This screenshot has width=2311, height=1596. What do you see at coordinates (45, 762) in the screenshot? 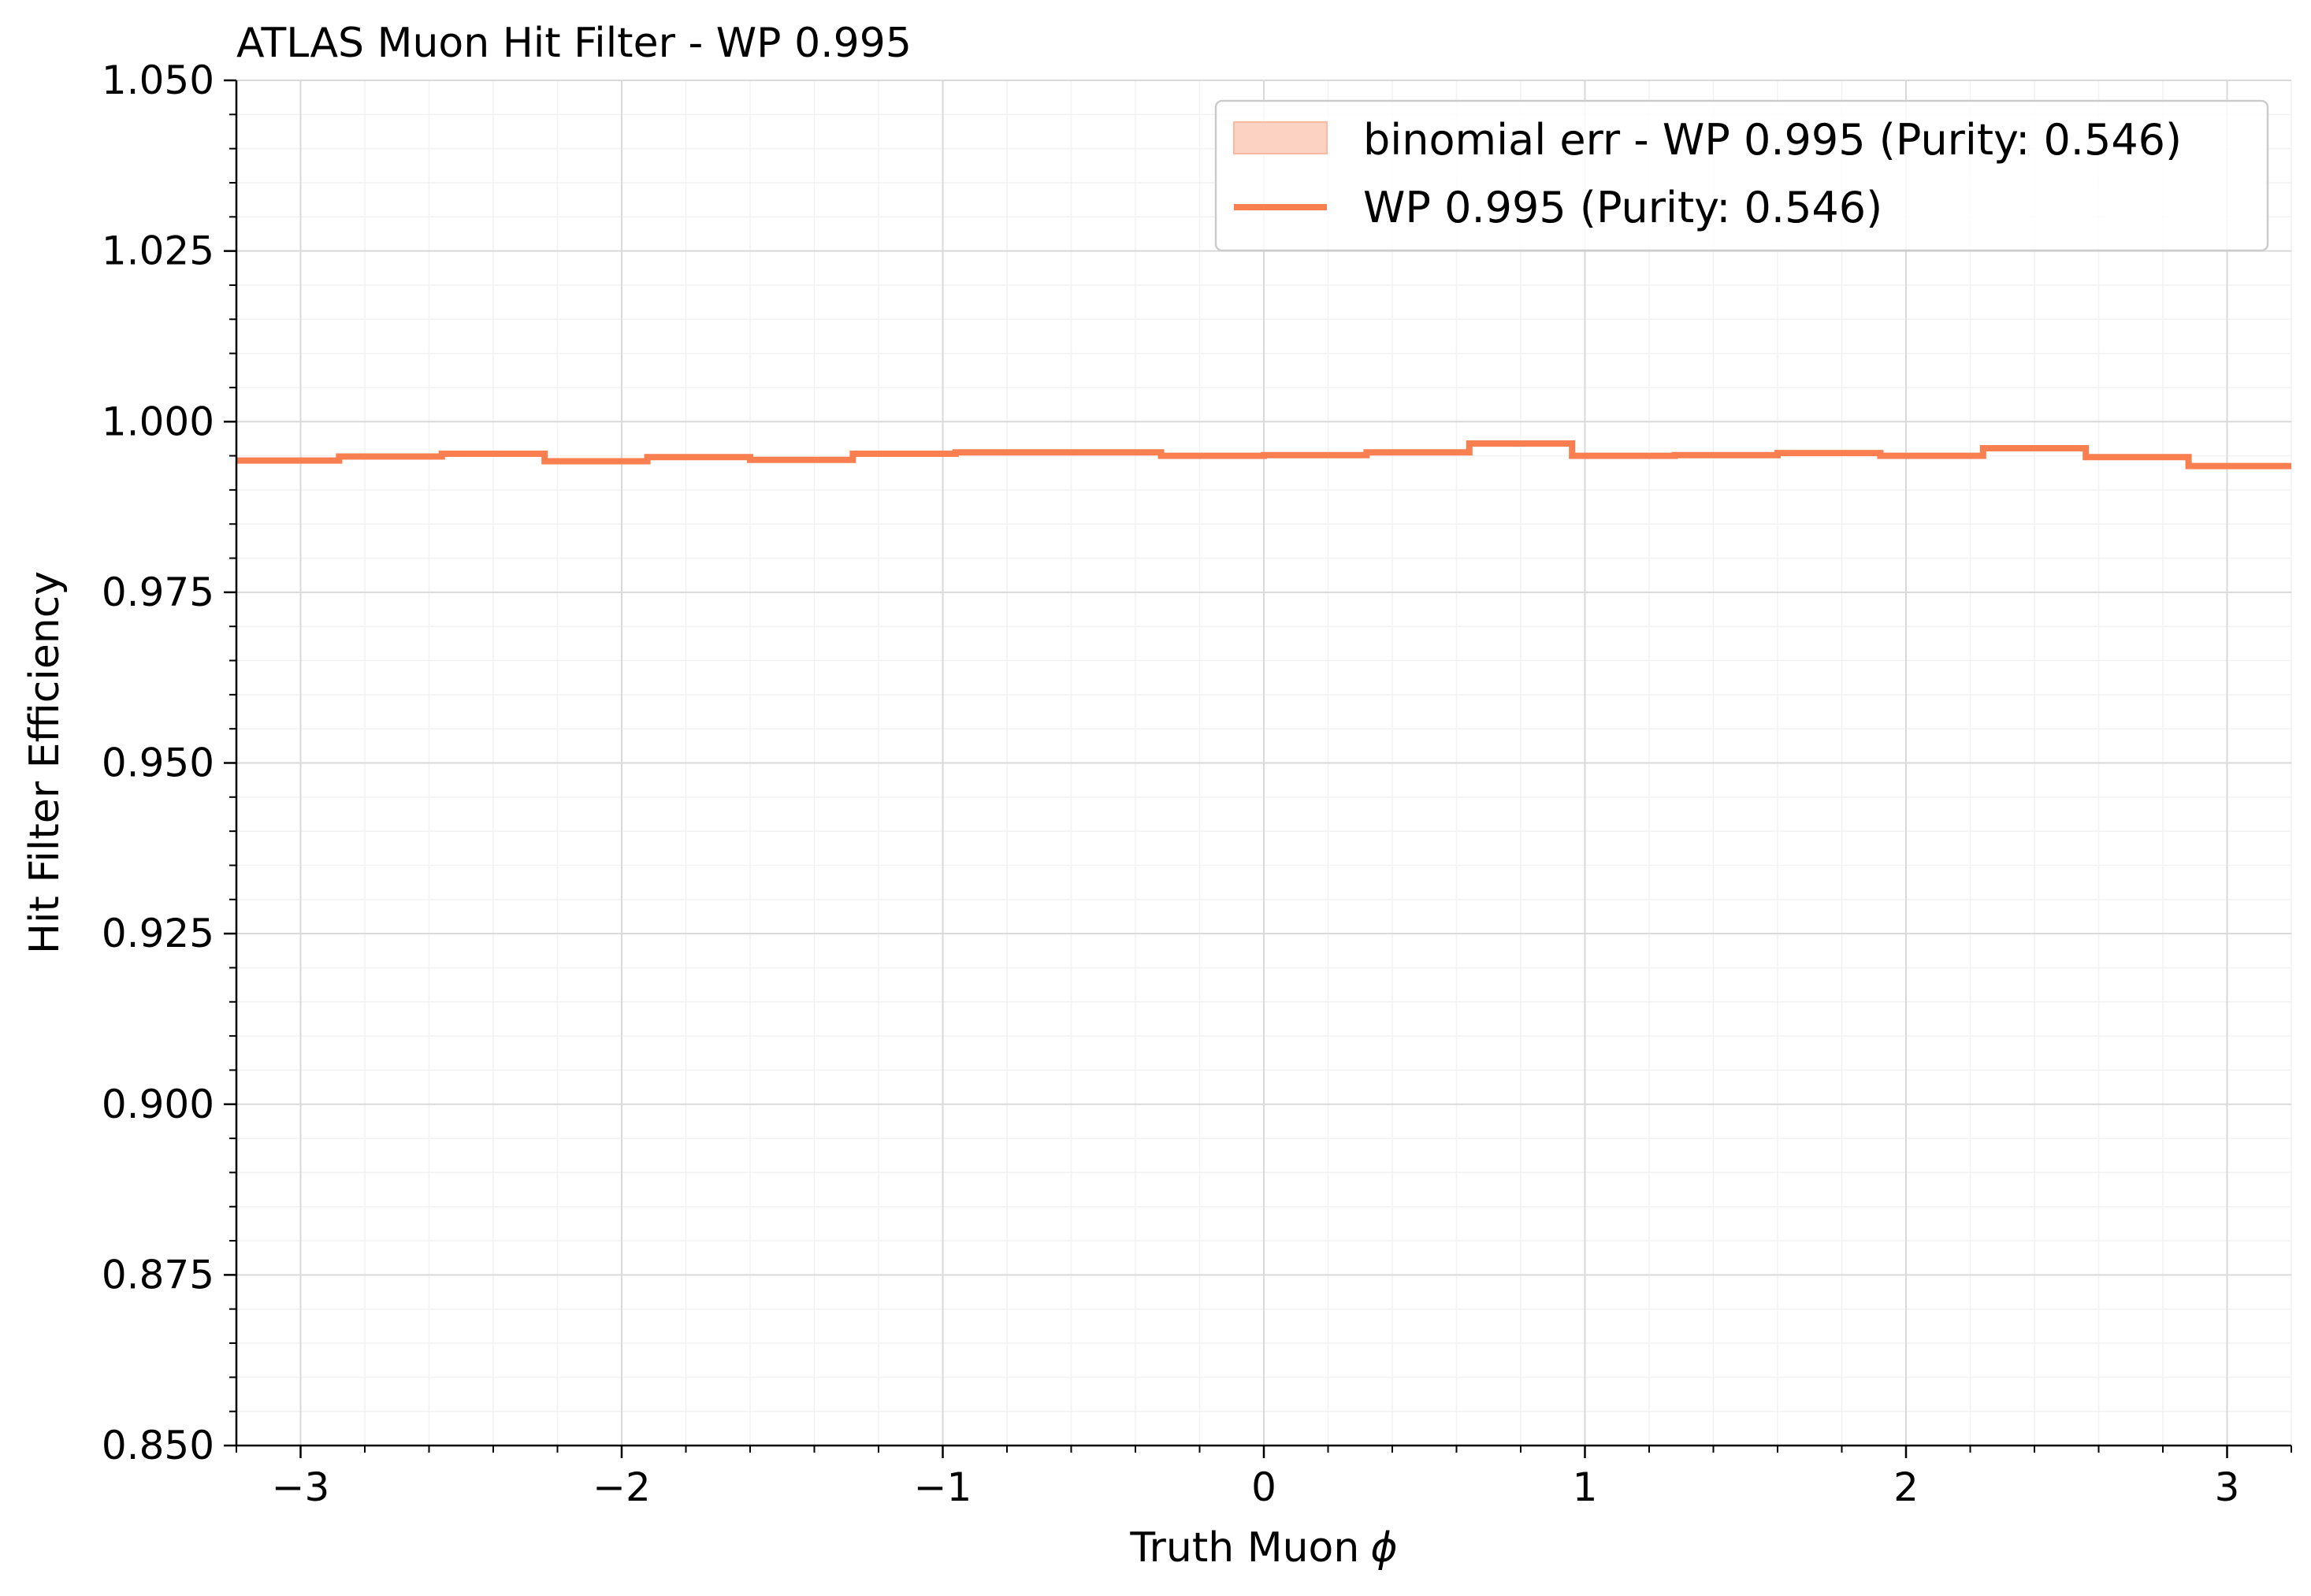
I see `y-axis-label: Hit Filter Efficiency` at bounding box center [45, 762].